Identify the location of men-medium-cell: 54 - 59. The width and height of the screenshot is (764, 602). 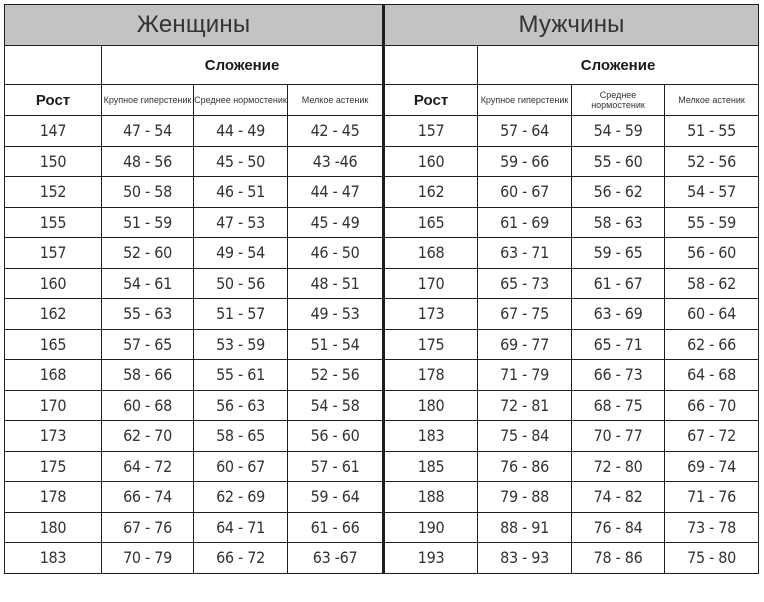
(618, 131).